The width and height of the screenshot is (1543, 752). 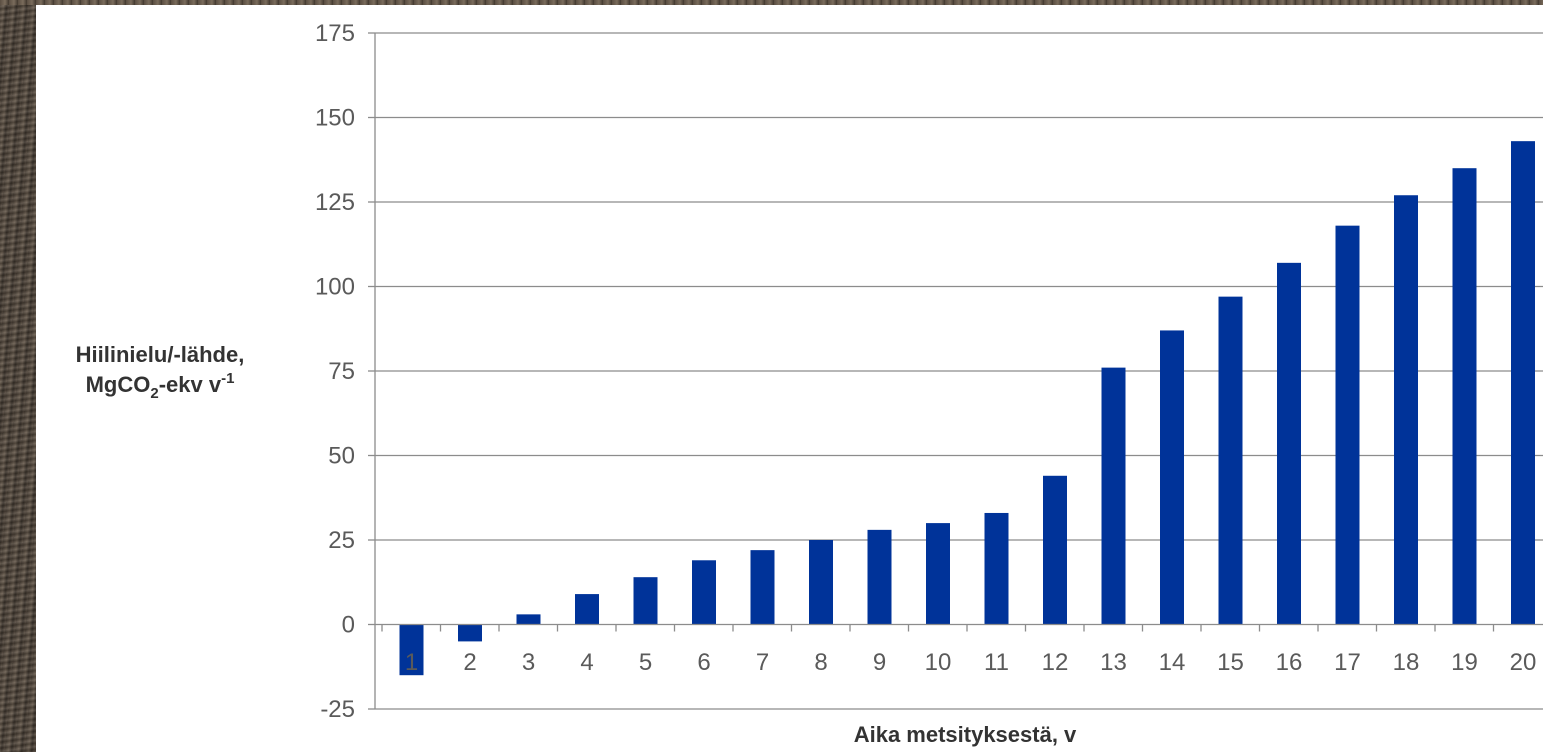 What do you see at coordinates (411, 662) in the screenshot?
I see `x-tick-label: 1` at bounding box center [411, 662].